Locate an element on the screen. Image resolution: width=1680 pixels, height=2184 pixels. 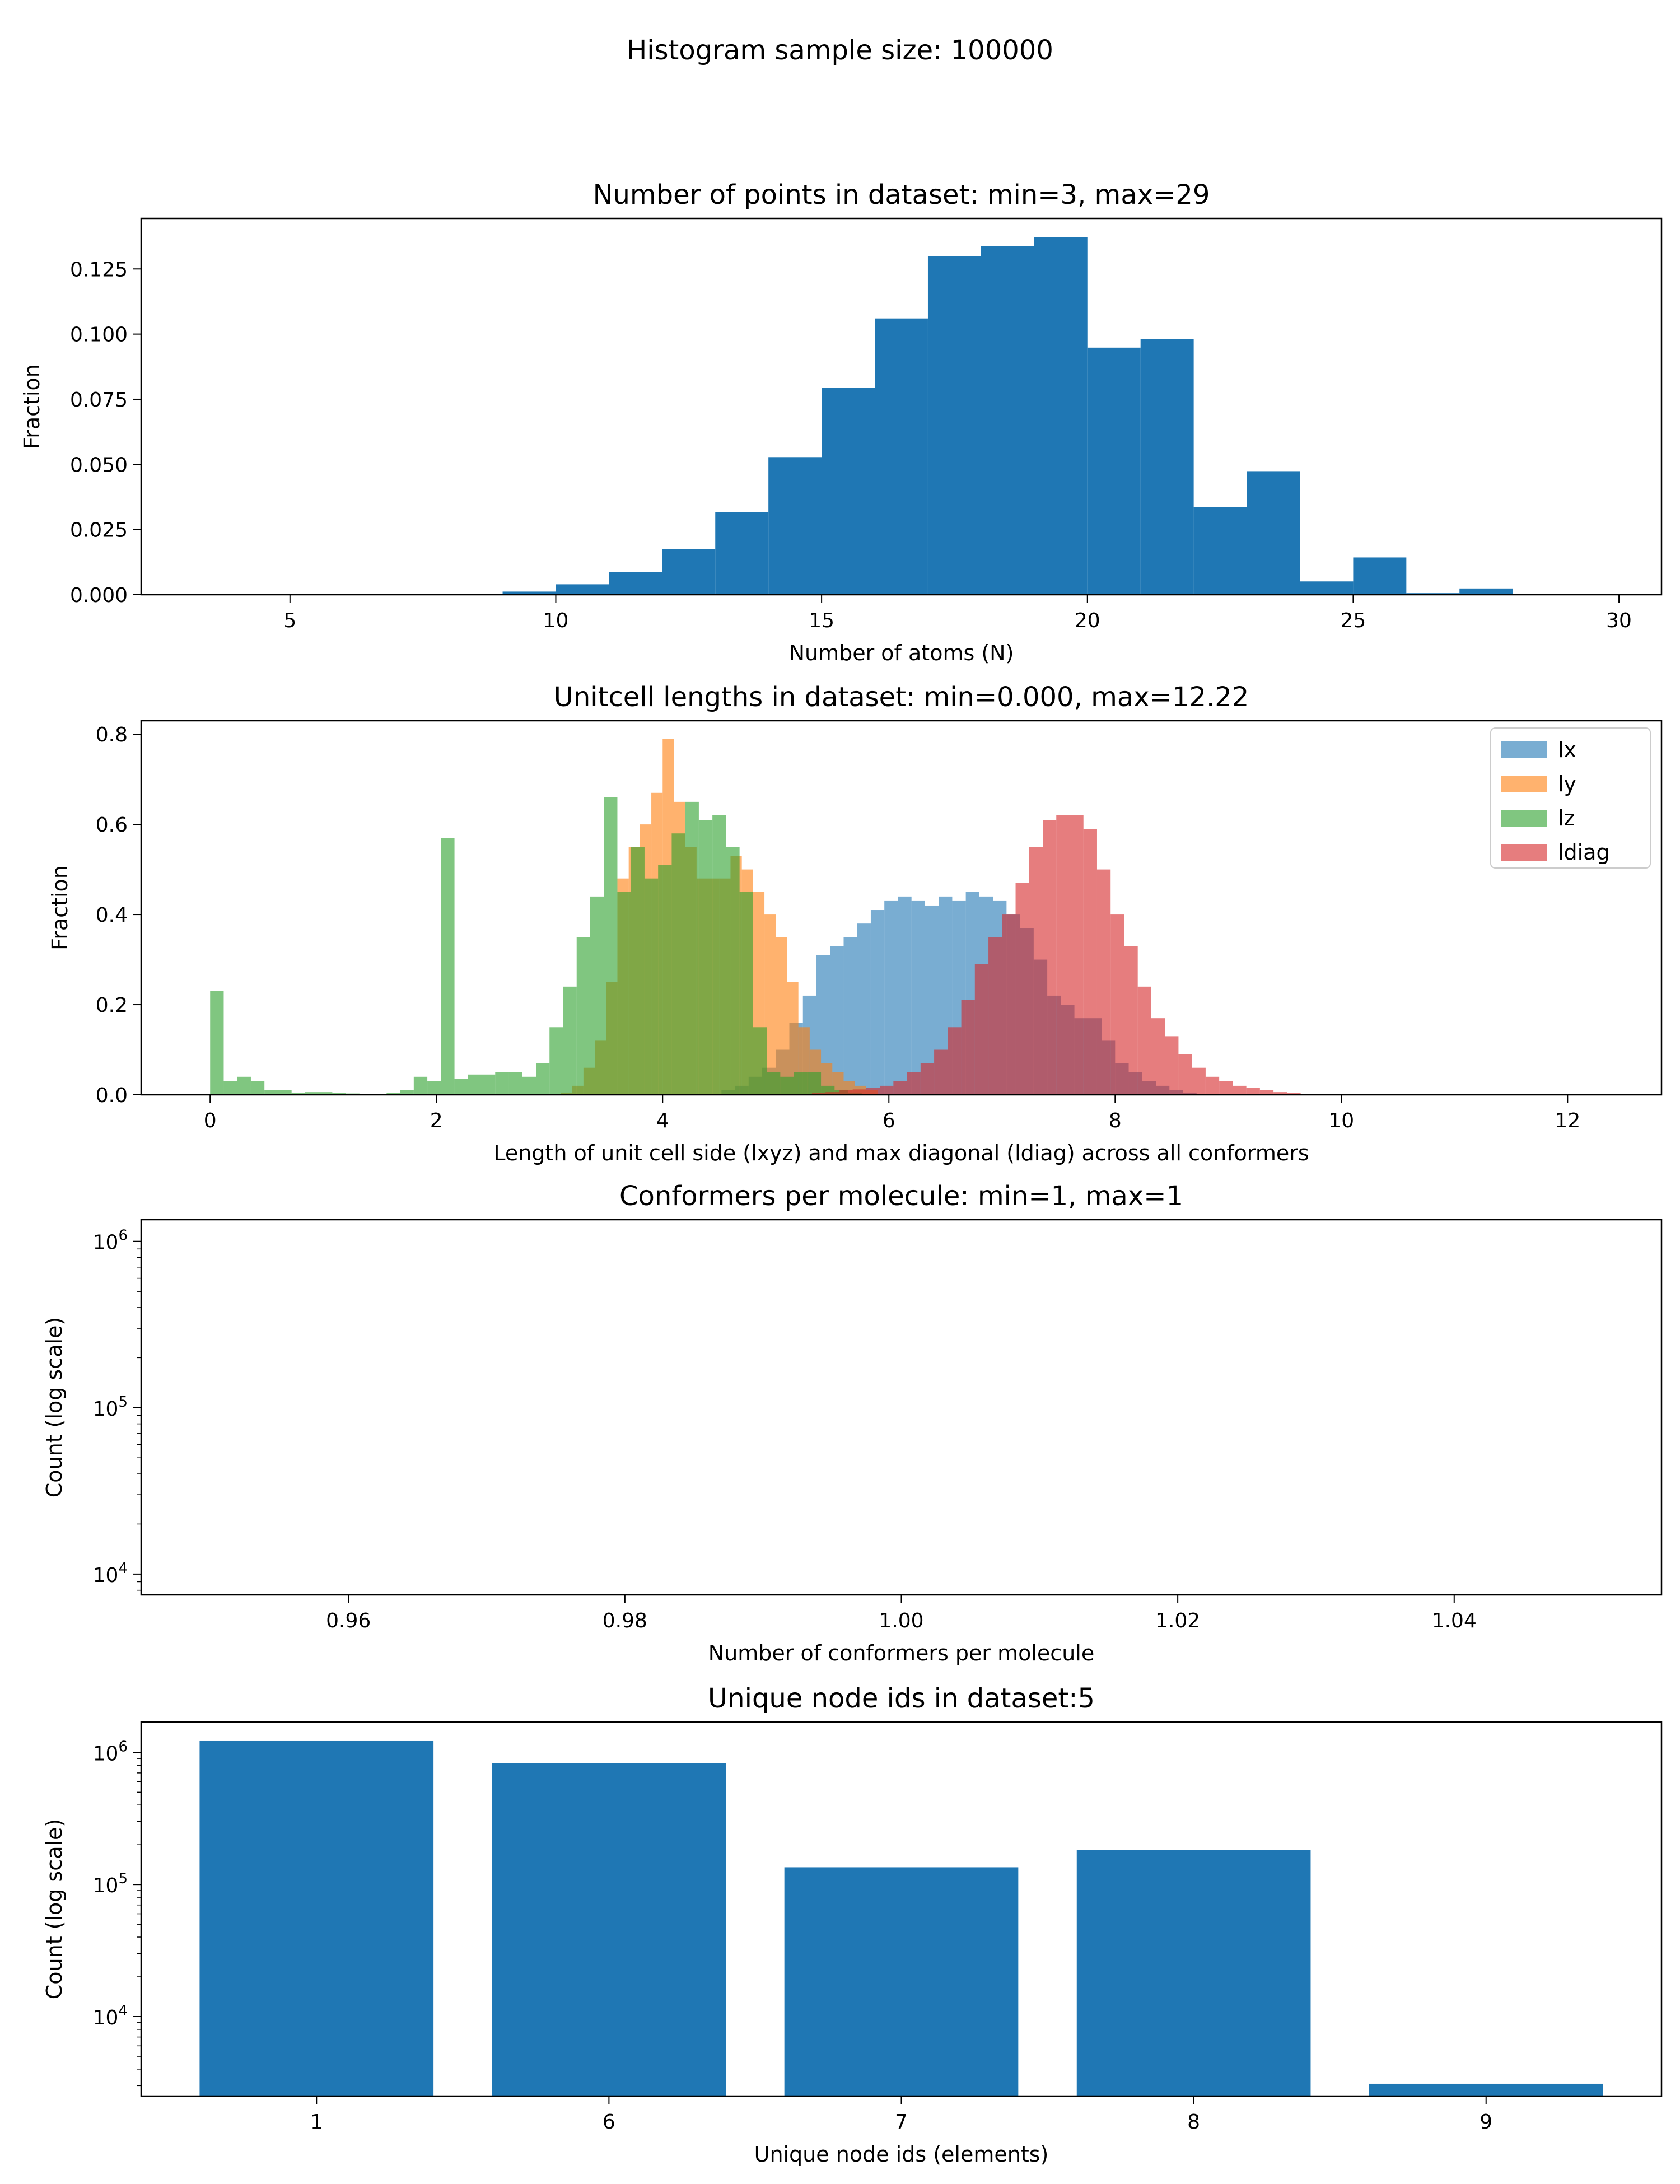
y-axis-label: Fraction is located at coordinates (32, 407).